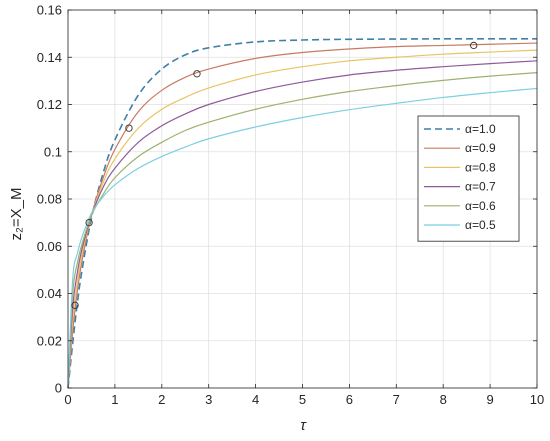 Image resolution: width=550 pixels, height=441 pixels. Describe the element at coordinates (480, 148) in the screenshot. I see `legend-label: α=0.9` at that location.